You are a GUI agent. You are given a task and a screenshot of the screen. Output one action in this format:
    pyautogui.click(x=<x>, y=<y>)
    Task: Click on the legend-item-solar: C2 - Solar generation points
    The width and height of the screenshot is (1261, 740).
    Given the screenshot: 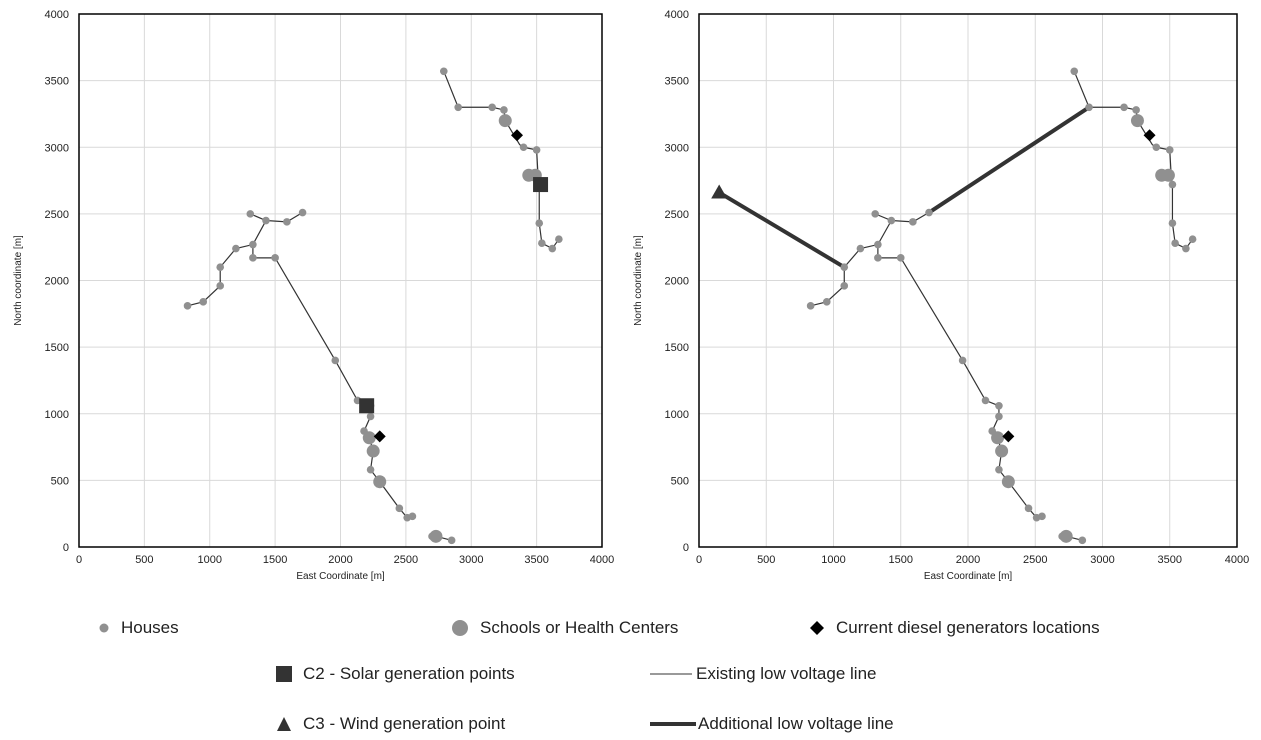 What is the action you would take?
    pyautogui.click(x=395, y=674)
    